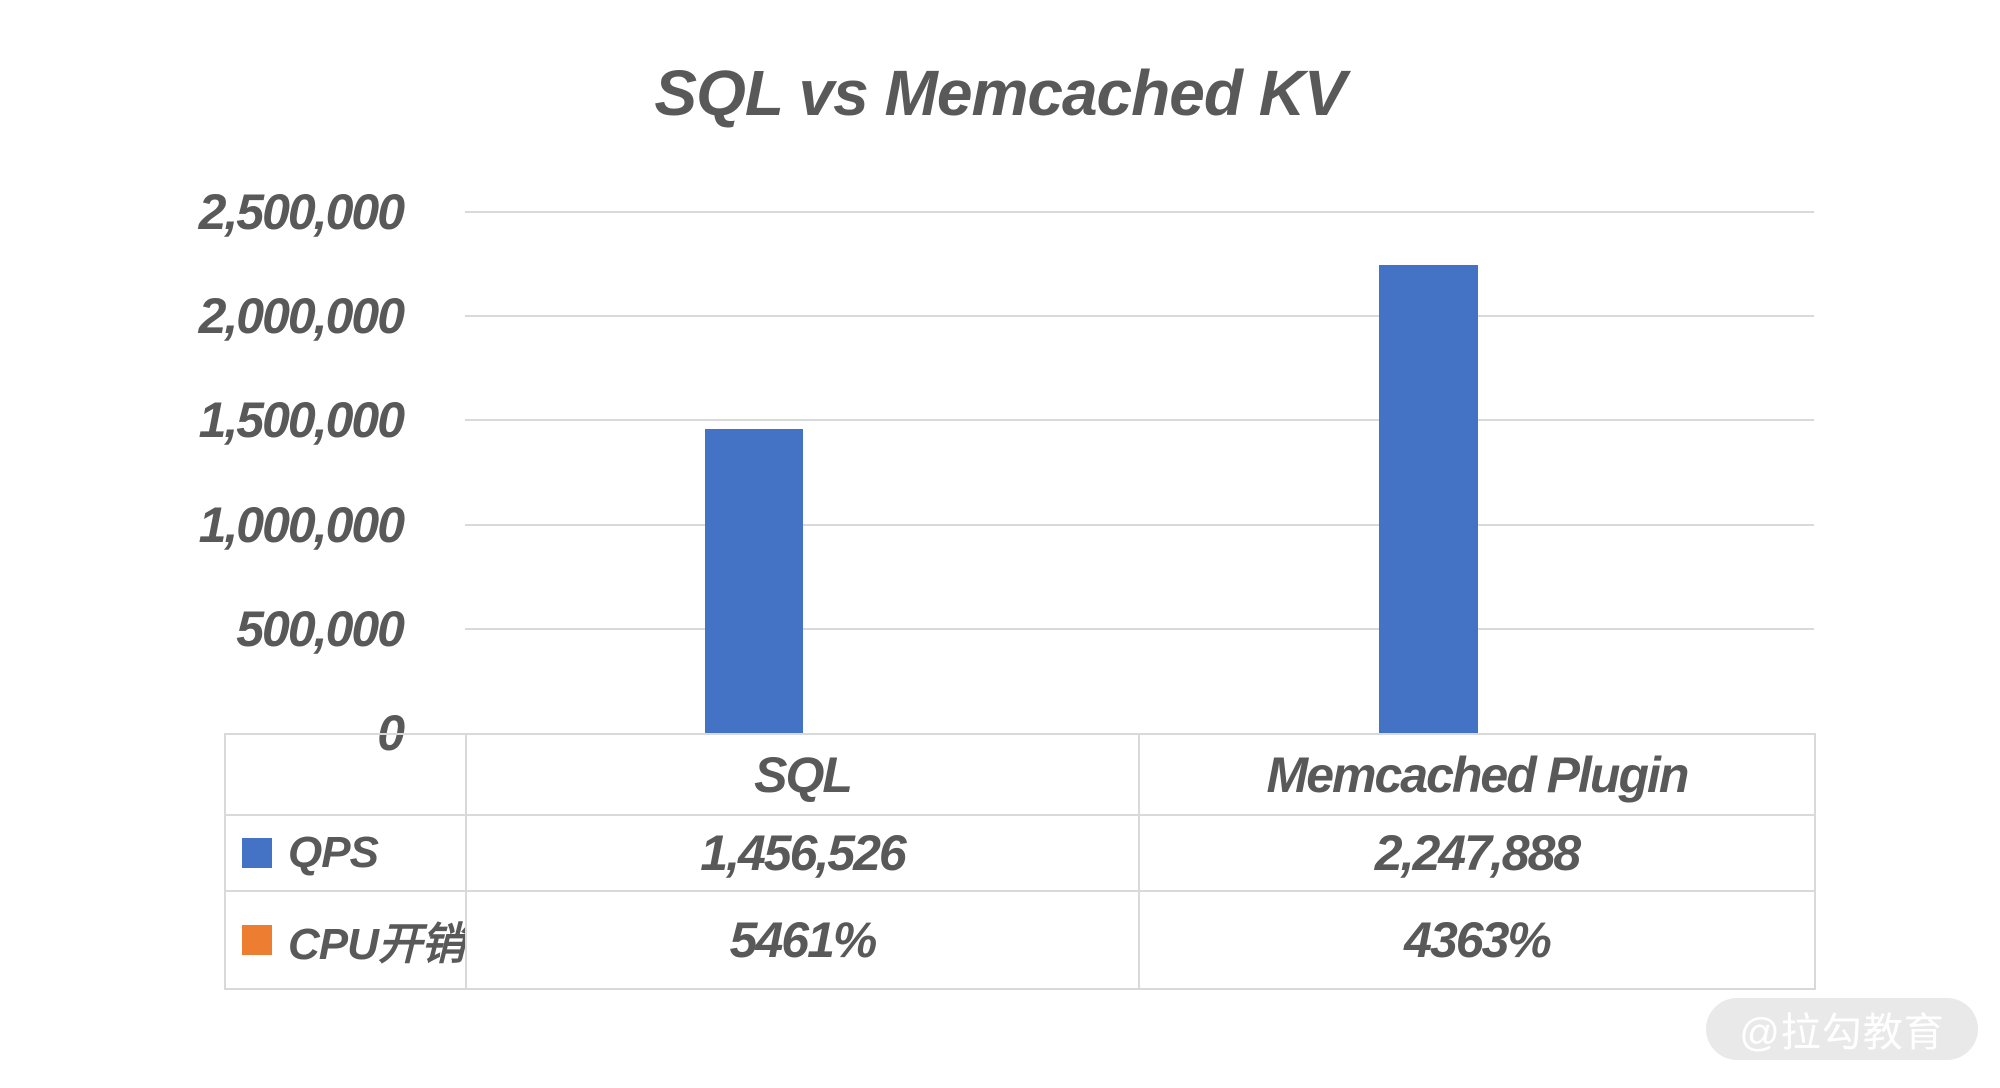 This screenshot has width=2000, height=1088. What do you see at coordinates (301, 420) in the screenshot?
I see `y-axis-tick-label: 1,500,000` at bounding box center [301, 420].